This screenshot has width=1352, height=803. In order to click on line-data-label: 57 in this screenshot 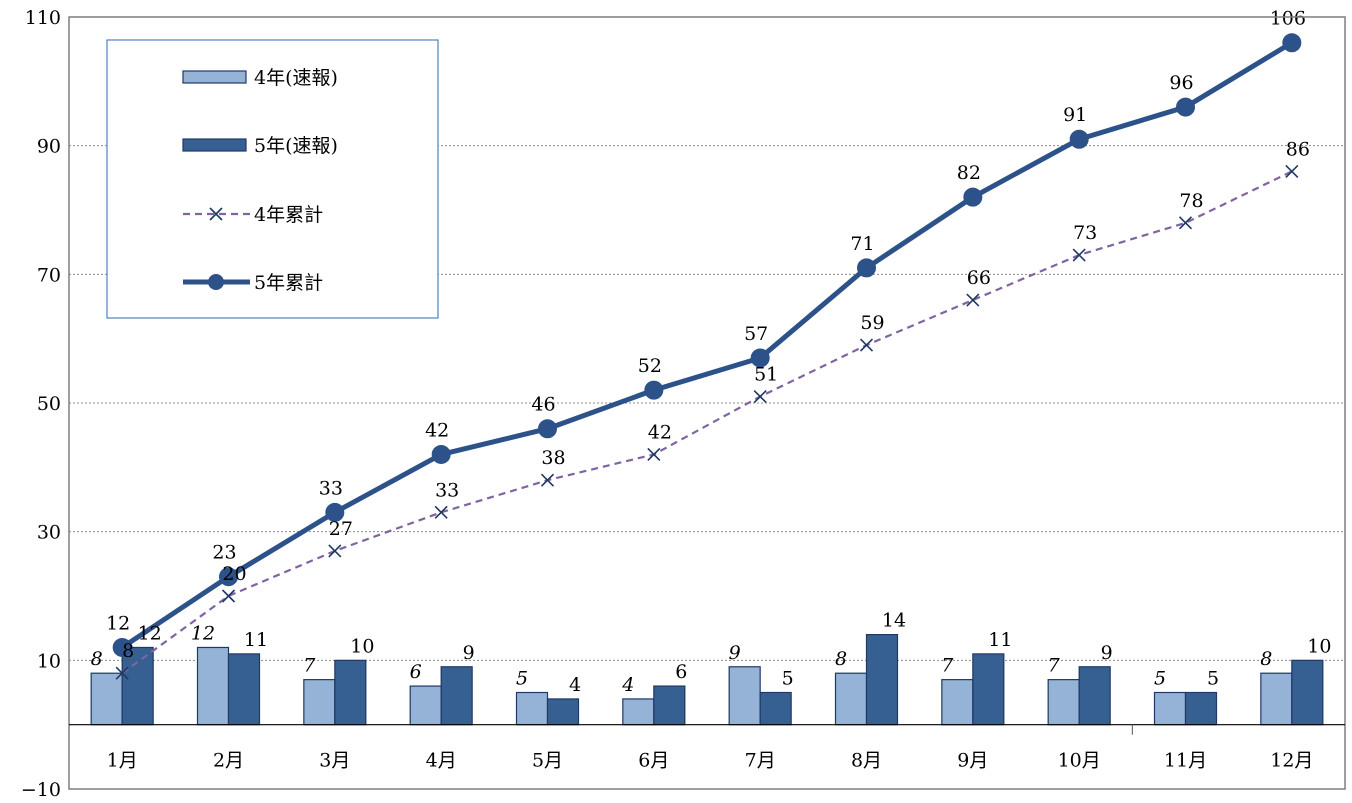, I will do `click(756, 334)`.